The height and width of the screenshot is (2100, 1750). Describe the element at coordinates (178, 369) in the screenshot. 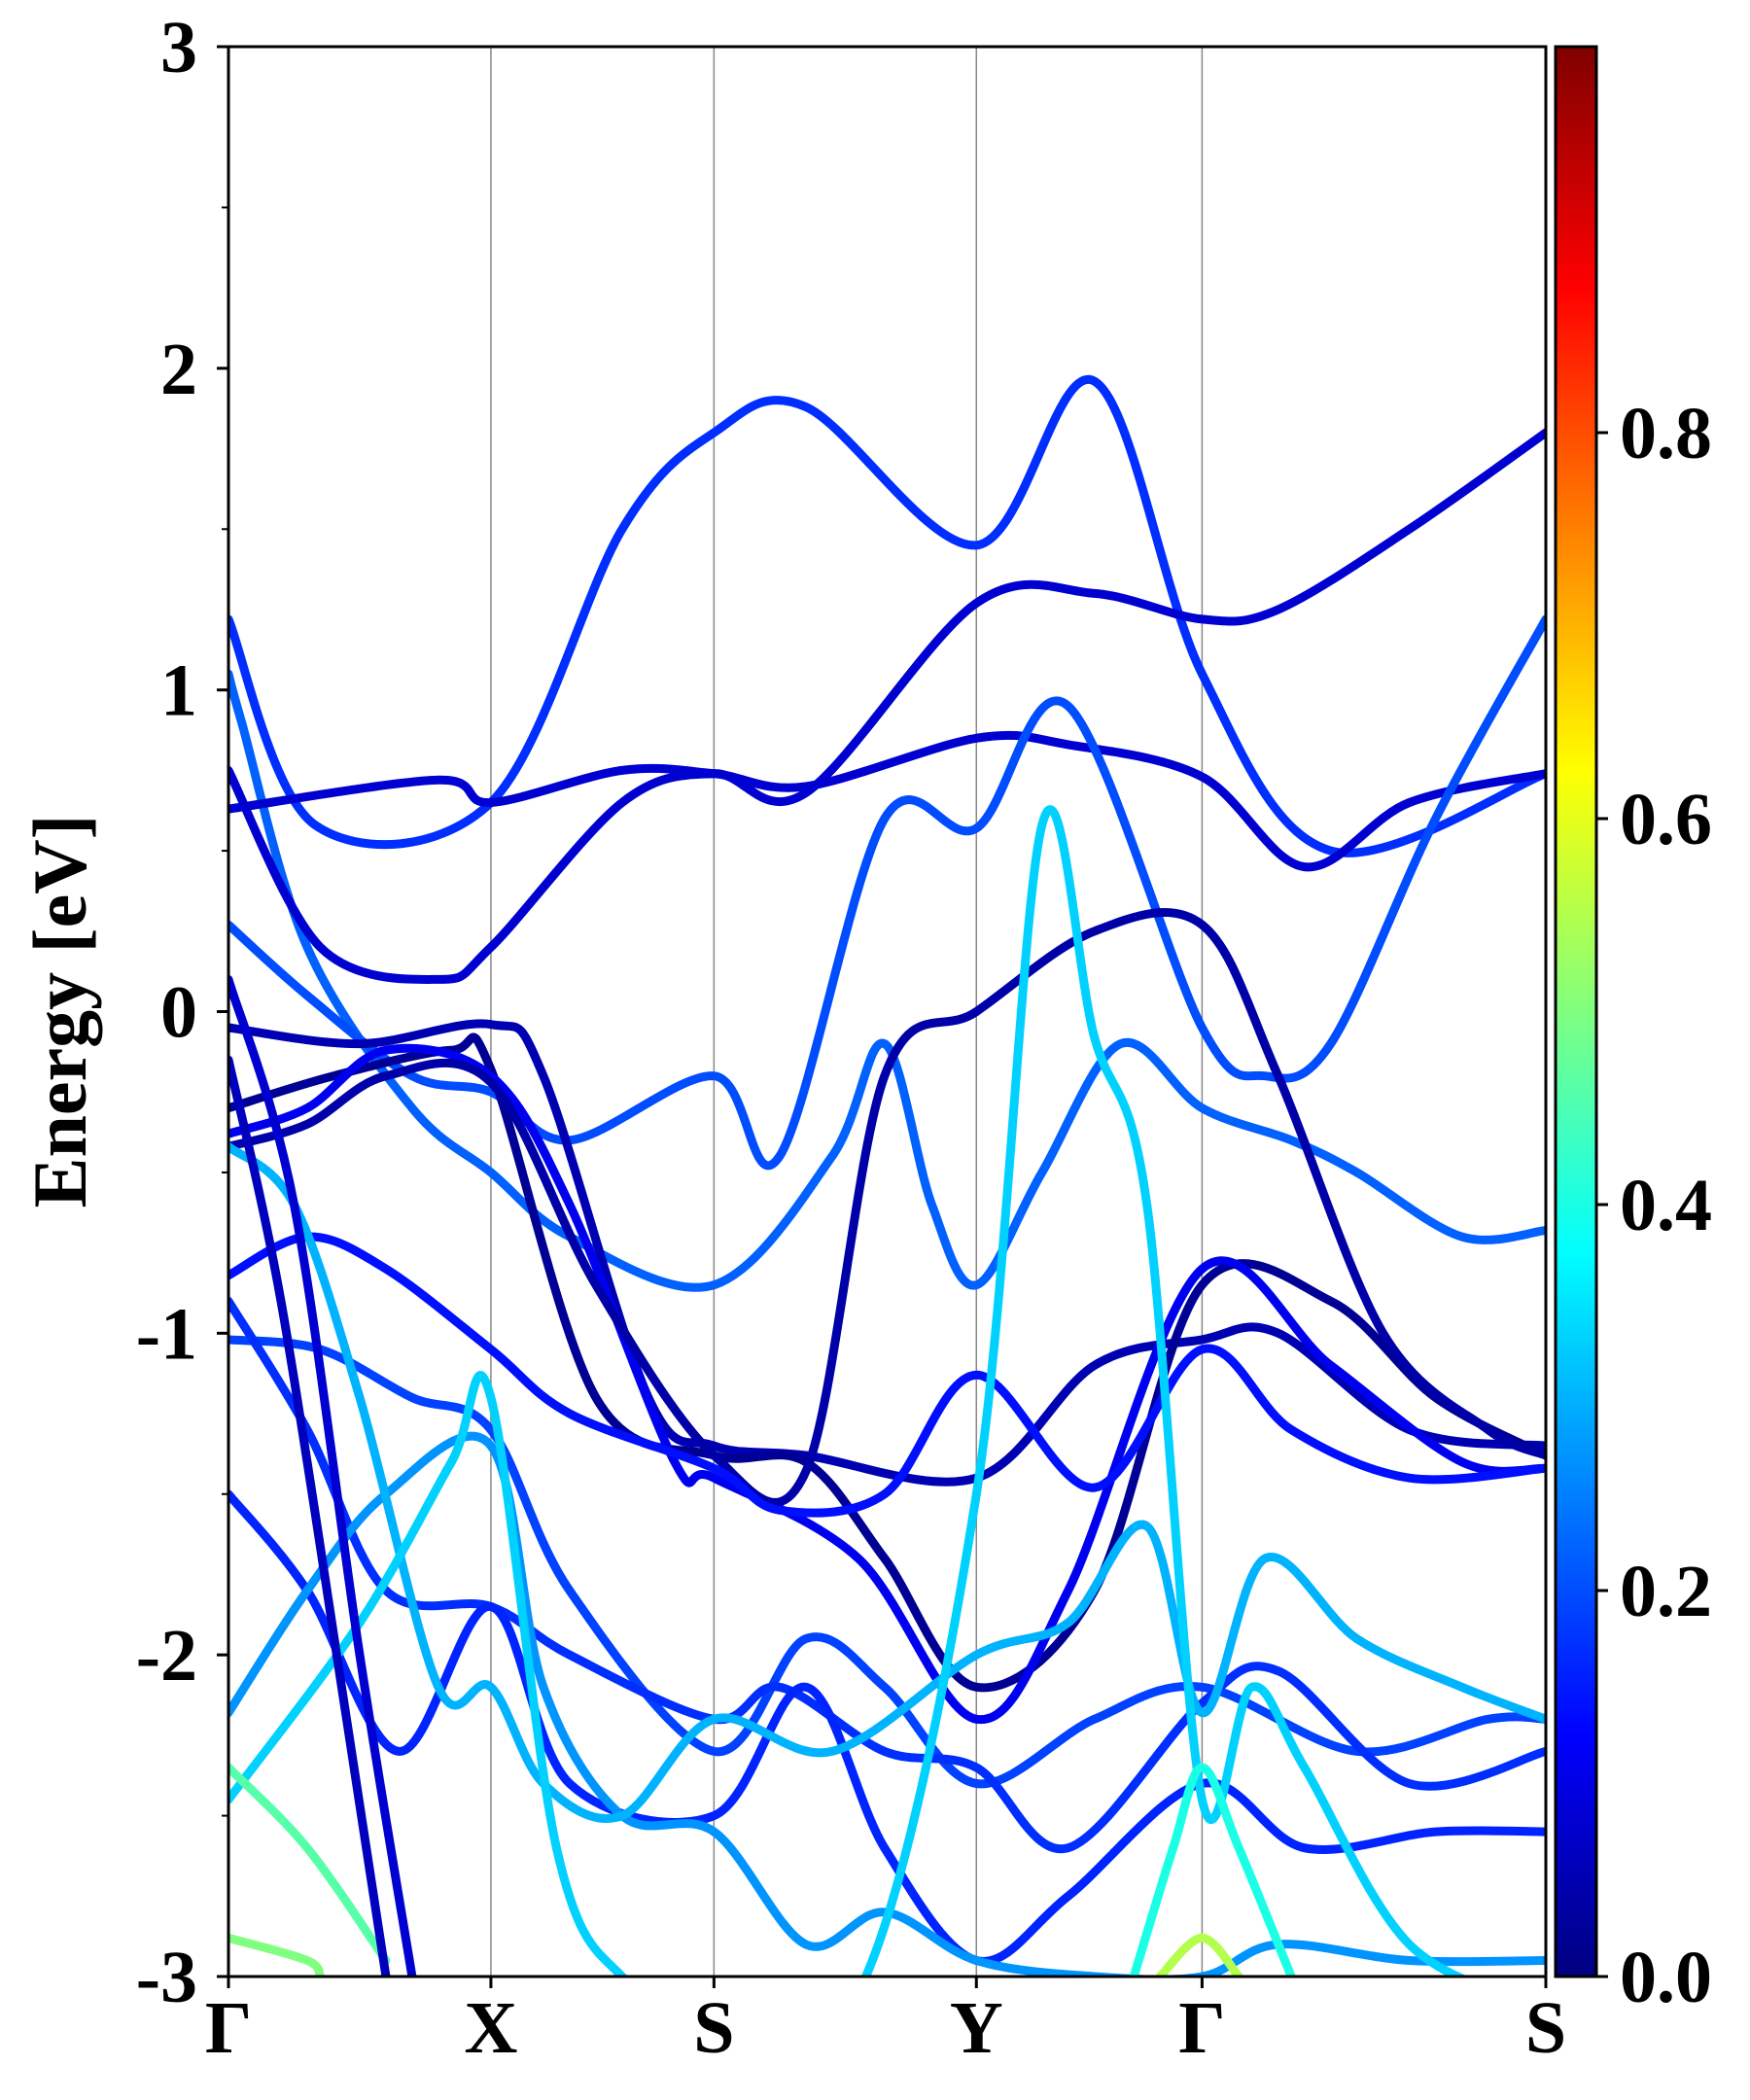

I see `y-tick-label: 2` at that location.